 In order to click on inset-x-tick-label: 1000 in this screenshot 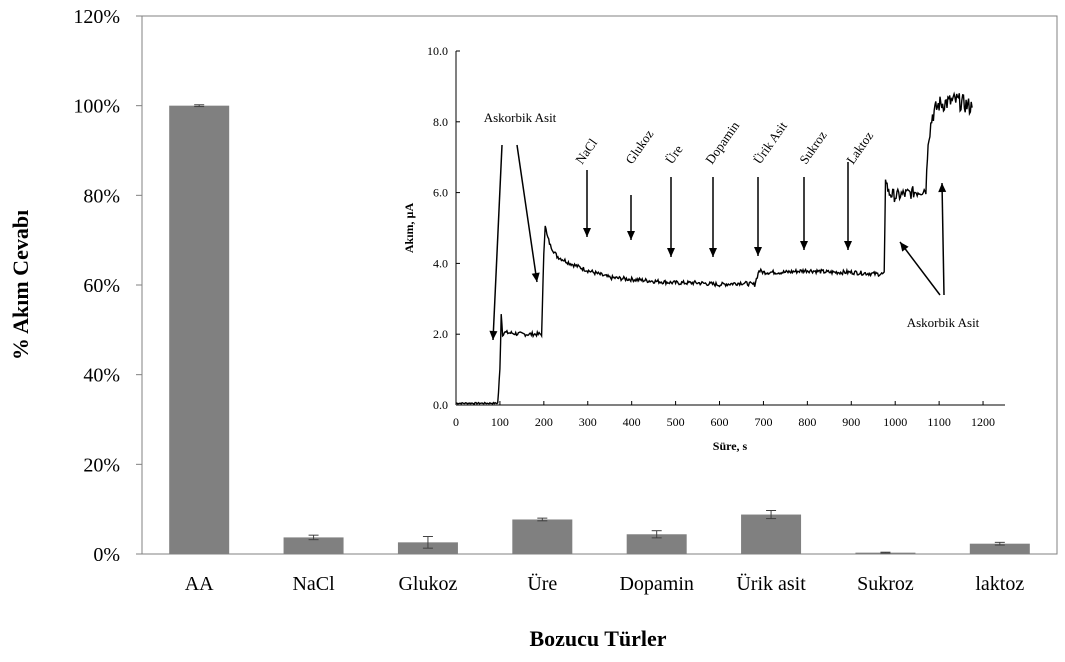, I will do `click(895, 422)`.